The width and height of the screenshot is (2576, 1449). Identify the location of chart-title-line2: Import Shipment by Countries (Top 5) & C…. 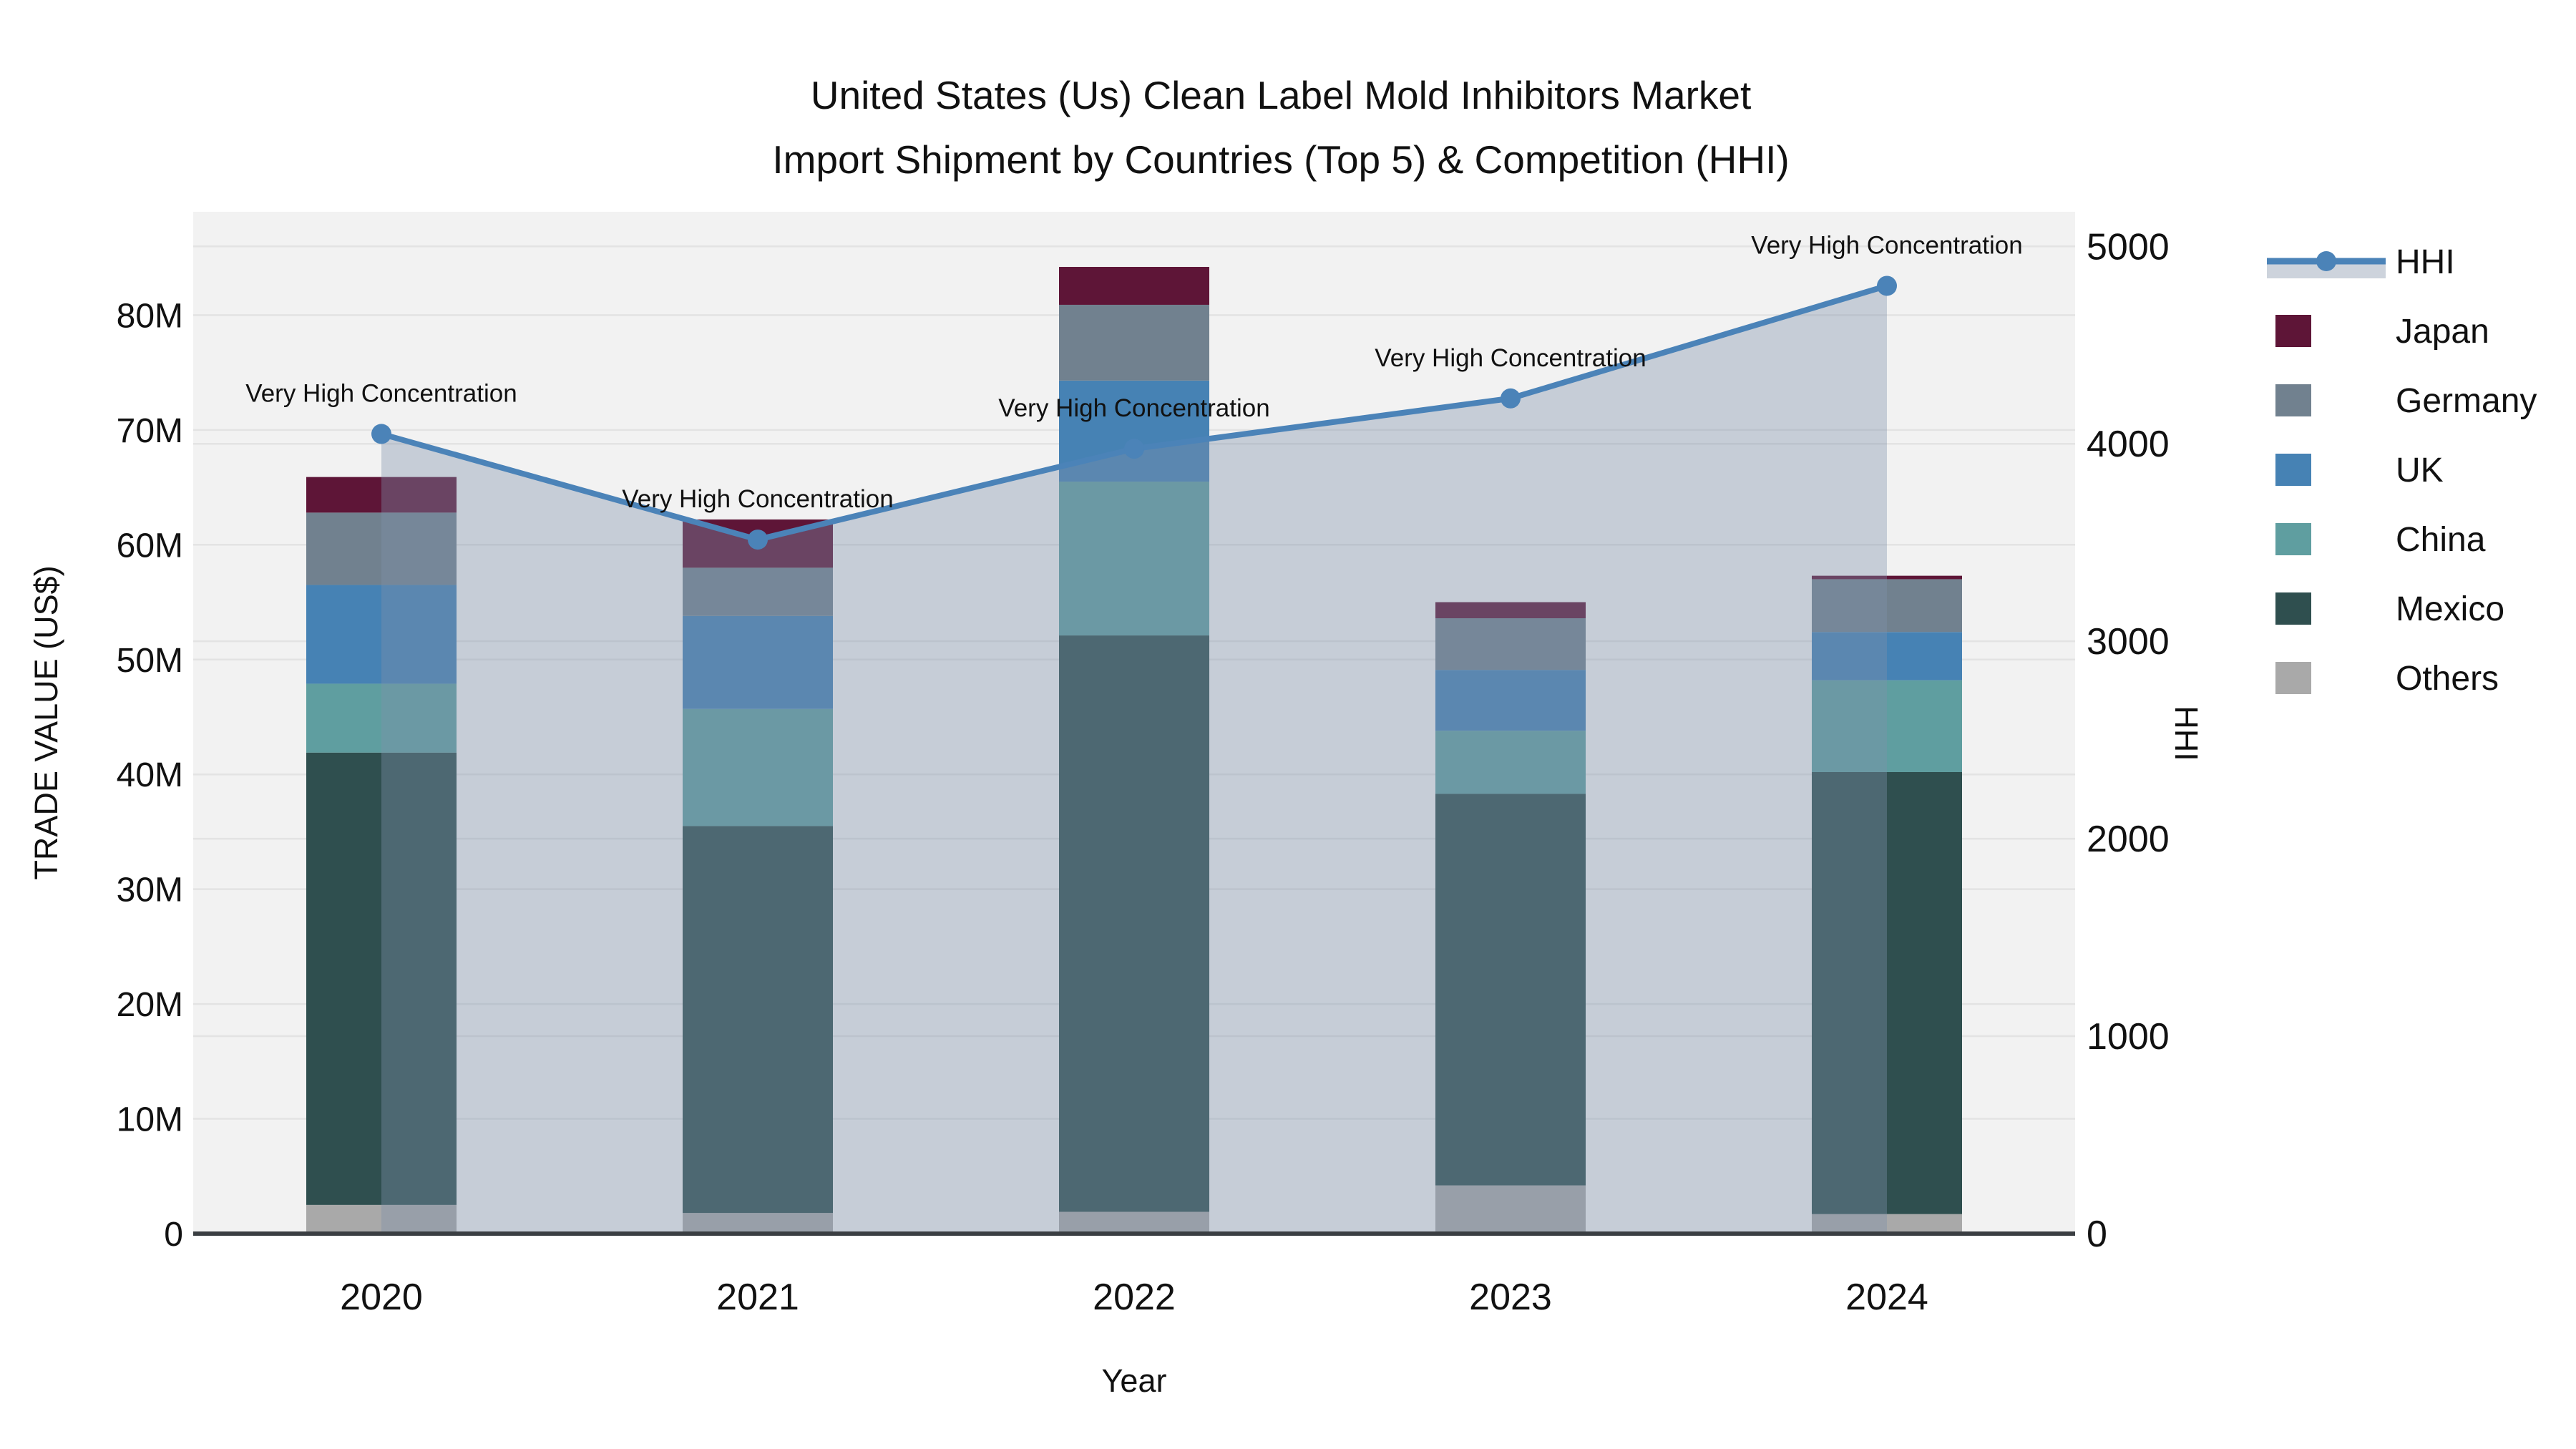
(1280, 159).